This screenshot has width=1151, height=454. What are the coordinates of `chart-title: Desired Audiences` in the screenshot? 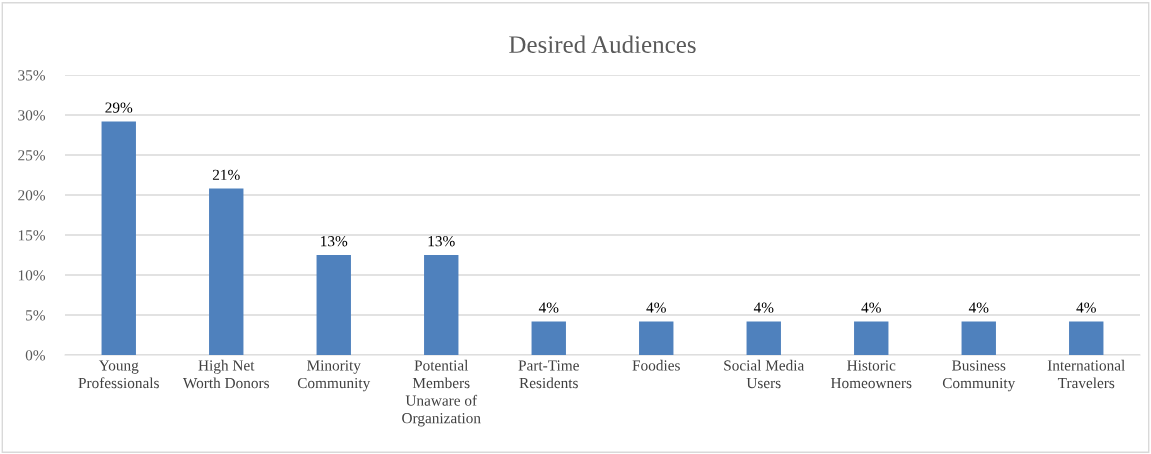 It's located at (602, 44).